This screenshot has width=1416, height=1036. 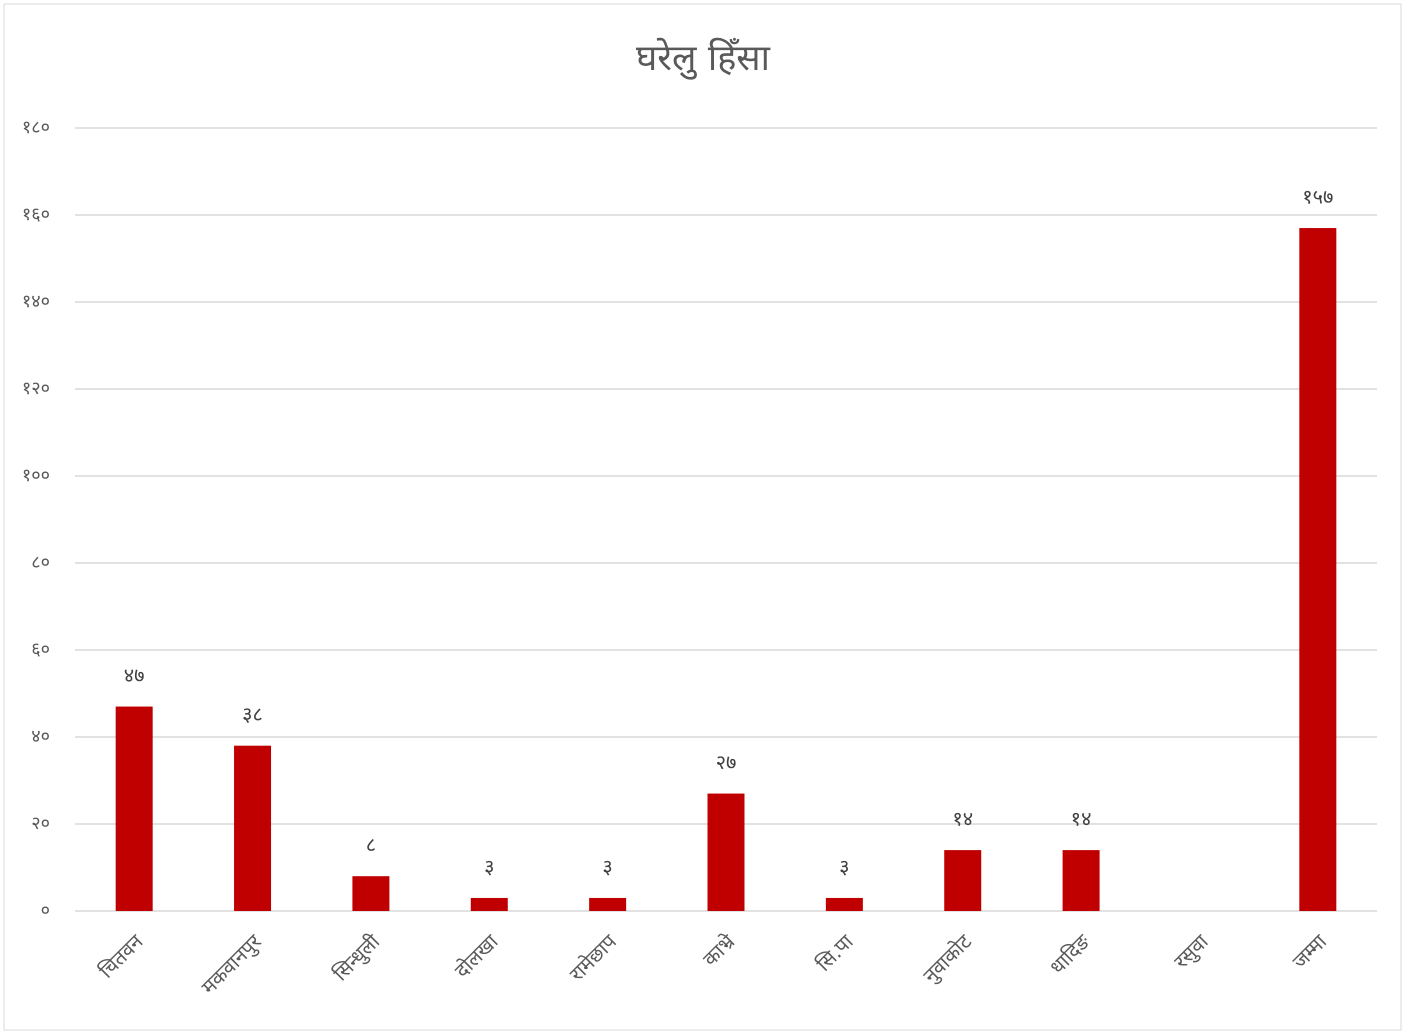 I want to click on y-tick-label: १६०, so click(x=36, y=214).